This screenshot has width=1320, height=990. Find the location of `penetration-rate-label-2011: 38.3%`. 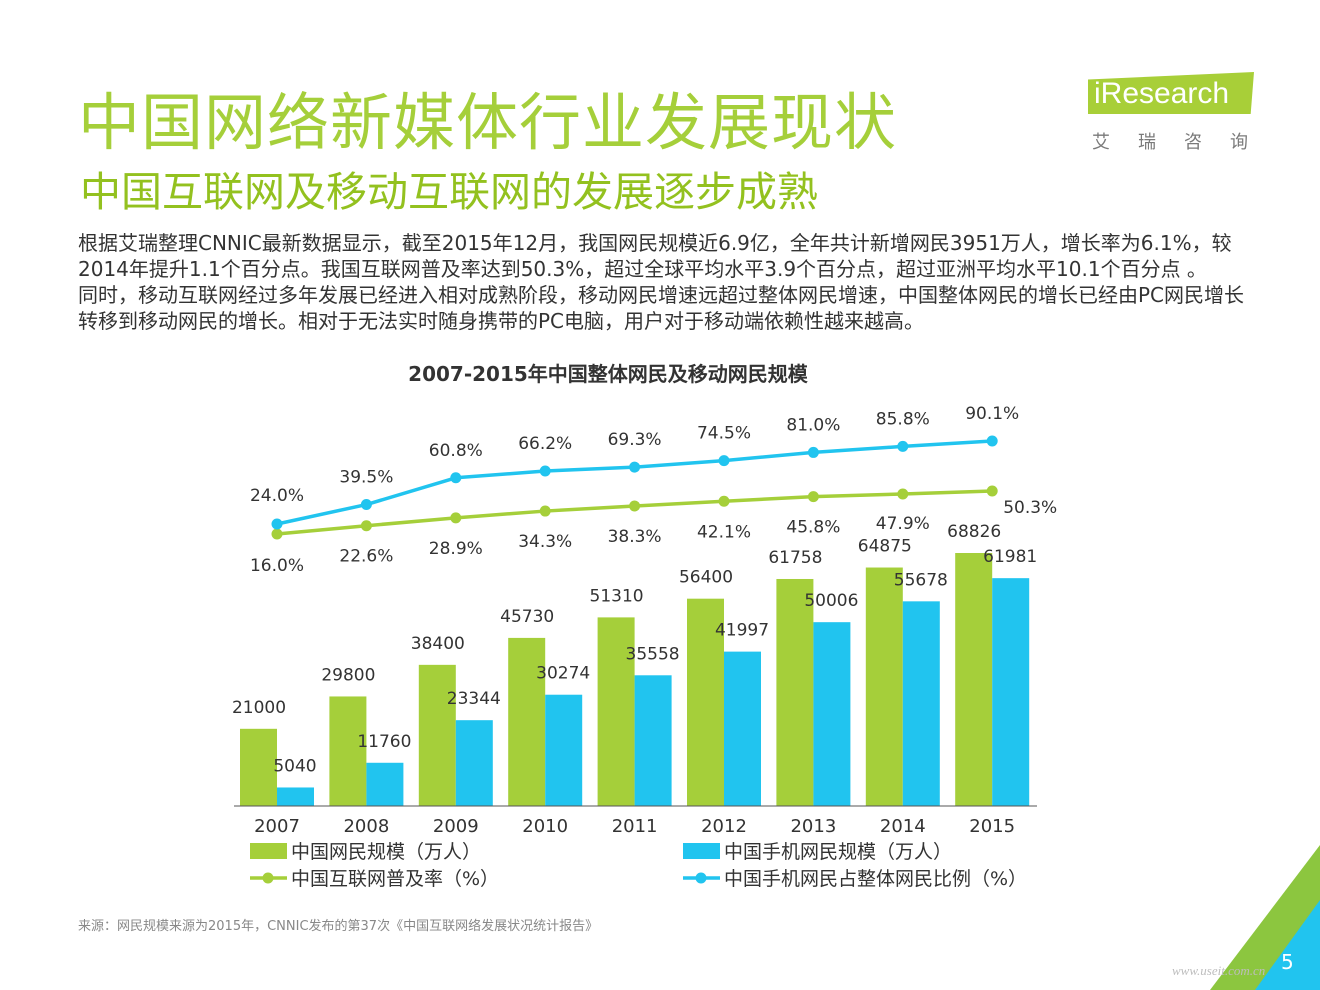

penetration-rate-label-2011: 38.3% is located at coordinates (635, 537).